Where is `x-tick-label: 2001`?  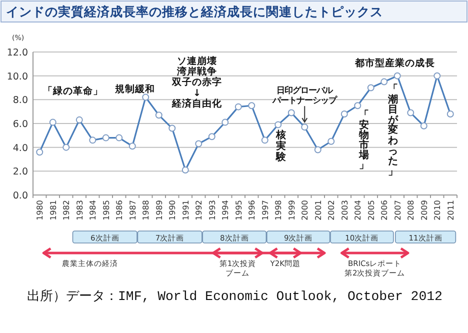
x-tick-label: 2001 is located at coordinates (318, 210).